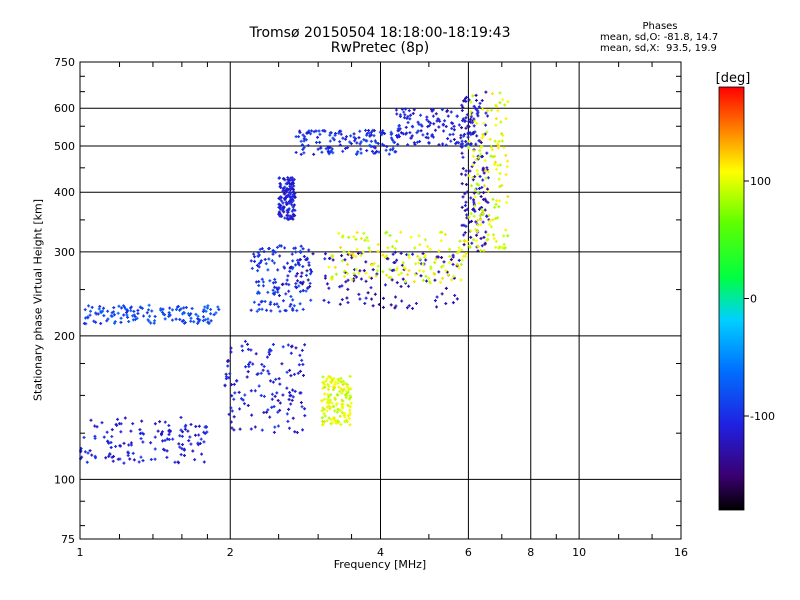 The height and width of the screenshot is (600, 800). I want to click on y-tick-label: 750, so click(64, 62).